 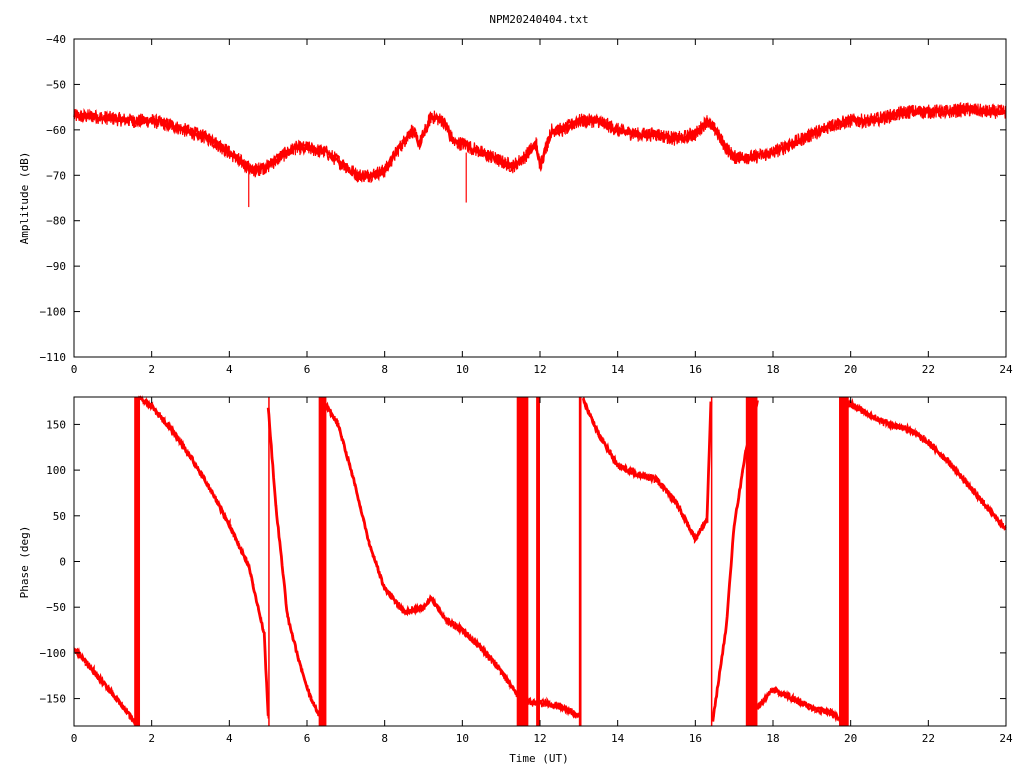 I want to click on phase-y-axis-label: Phase (deg), so click(x=24, y=562).